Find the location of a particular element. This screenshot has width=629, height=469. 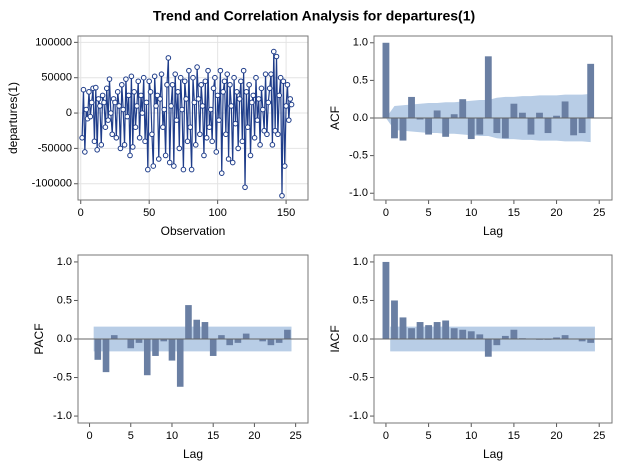

y-axis-label: departures(1) is located at coordinates (13, 118).